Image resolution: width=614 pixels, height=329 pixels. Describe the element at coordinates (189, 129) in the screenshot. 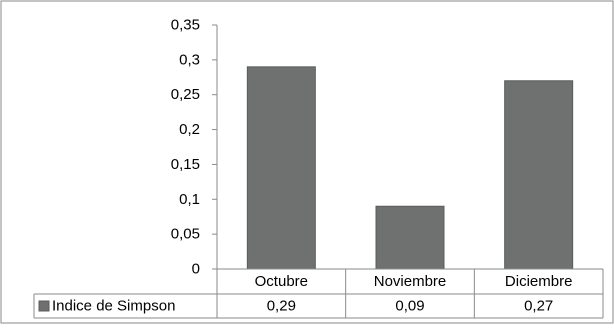

I see `y-tick-label: 0,2` at that location.